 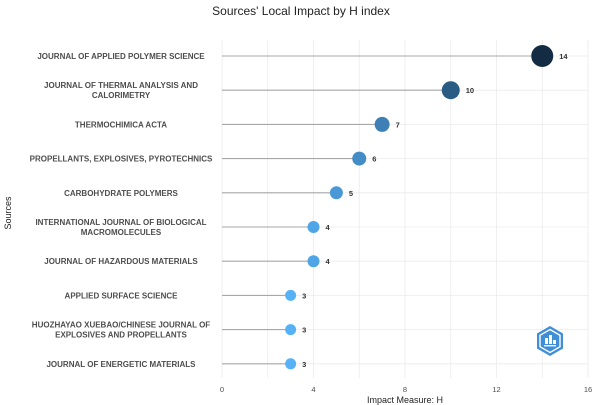 I want to click on data-label: 6, so click(x=374, y=159).